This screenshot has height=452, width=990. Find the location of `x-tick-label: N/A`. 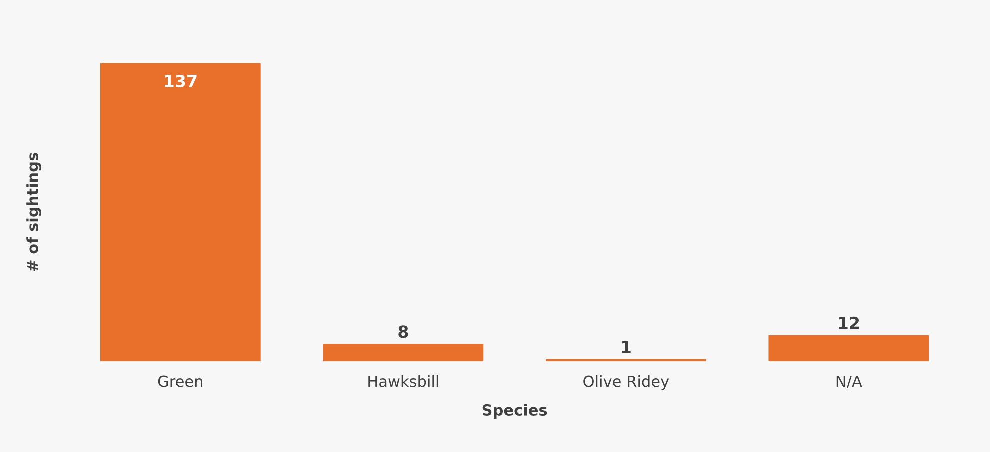

x-tick-label: N/A is located at coordinates (849, 382).